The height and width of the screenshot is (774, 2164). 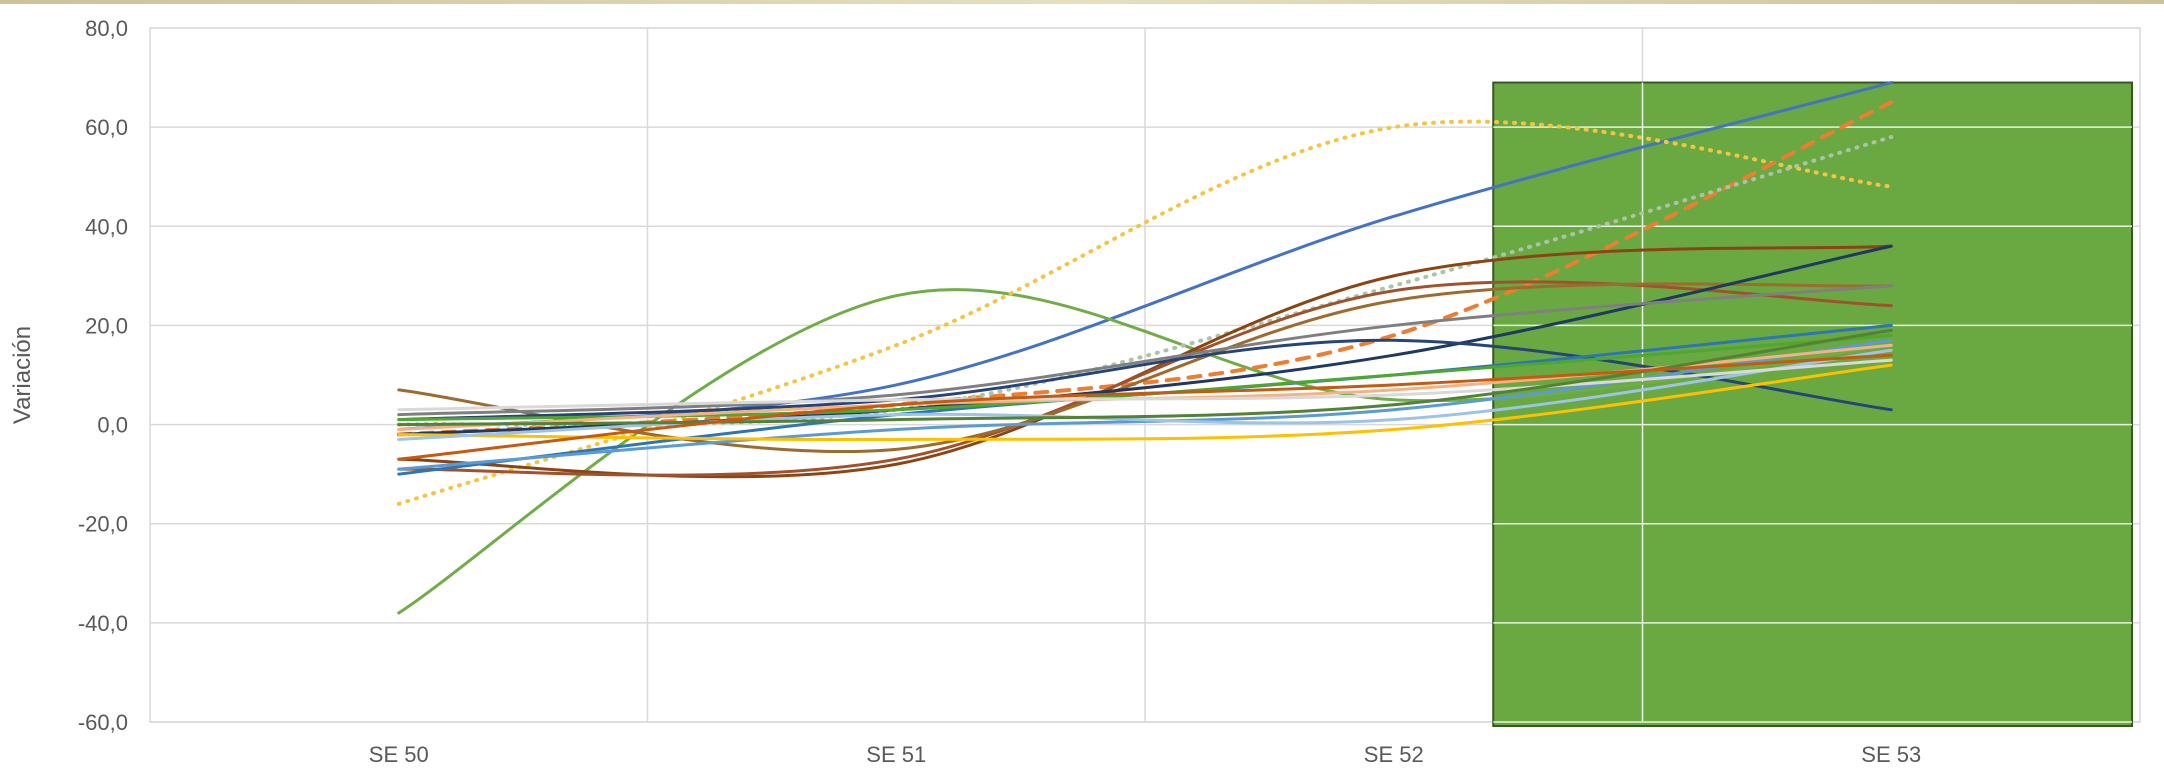 I want to click on x-tick-label: SE 52, so click(x=1394, y=754).